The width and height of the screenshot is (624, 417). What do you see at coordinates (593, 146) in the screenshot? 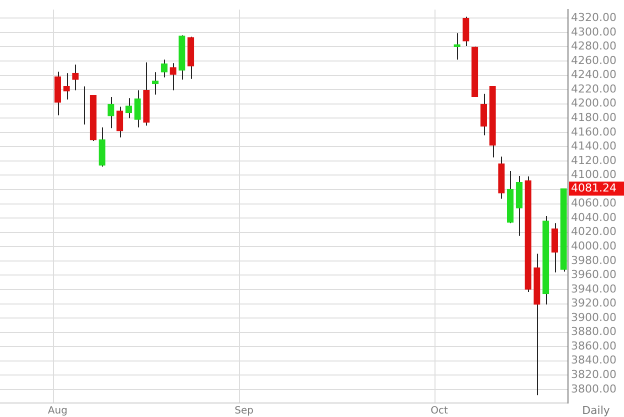
I see `y-tick-label: 4140.00` at bounding box center [593, 146].